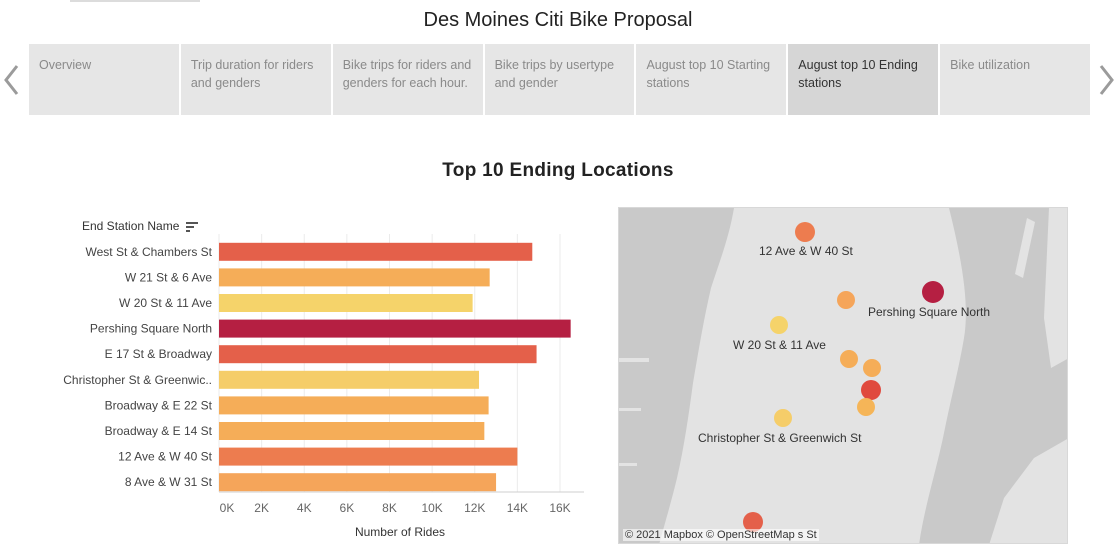  What do you see at coordinates (558, 1) in the screenshot?
I see `top-border` at bounding box center [558, 1].